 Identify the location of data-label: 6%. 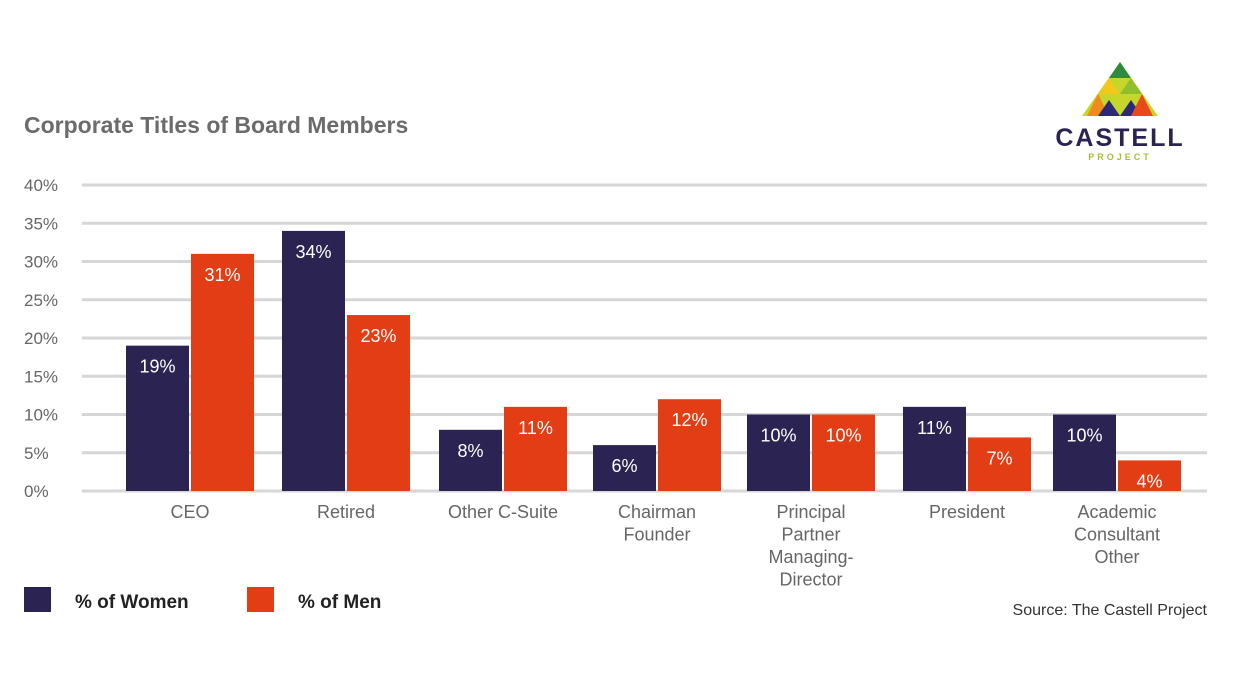
(624, 466).